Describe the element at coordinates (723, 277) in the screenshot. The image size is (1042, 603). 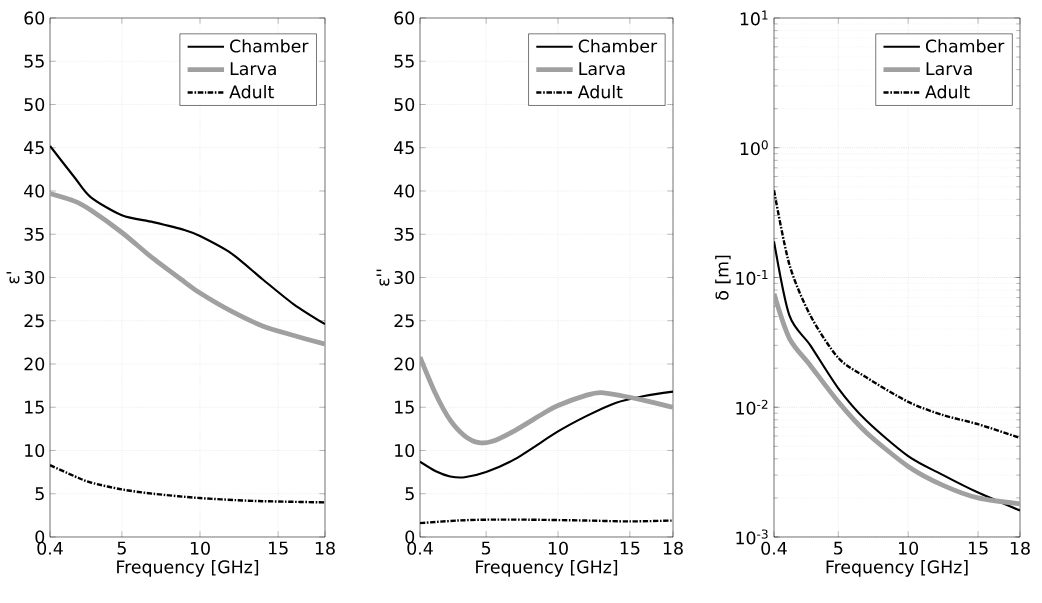
I see `y-axis-title: δ [m]` at that location.